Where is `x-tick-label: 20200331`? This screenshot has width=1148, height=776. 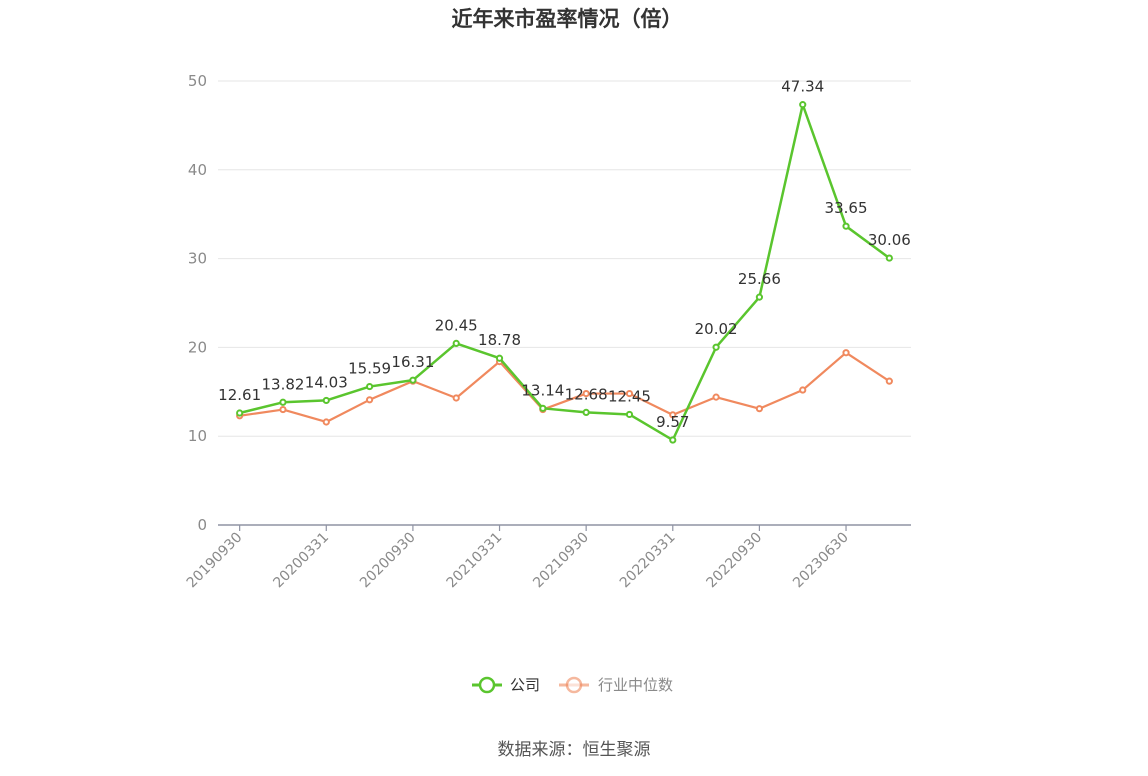 x-tick-label: 20200331 is located at coordinates (301, 561).